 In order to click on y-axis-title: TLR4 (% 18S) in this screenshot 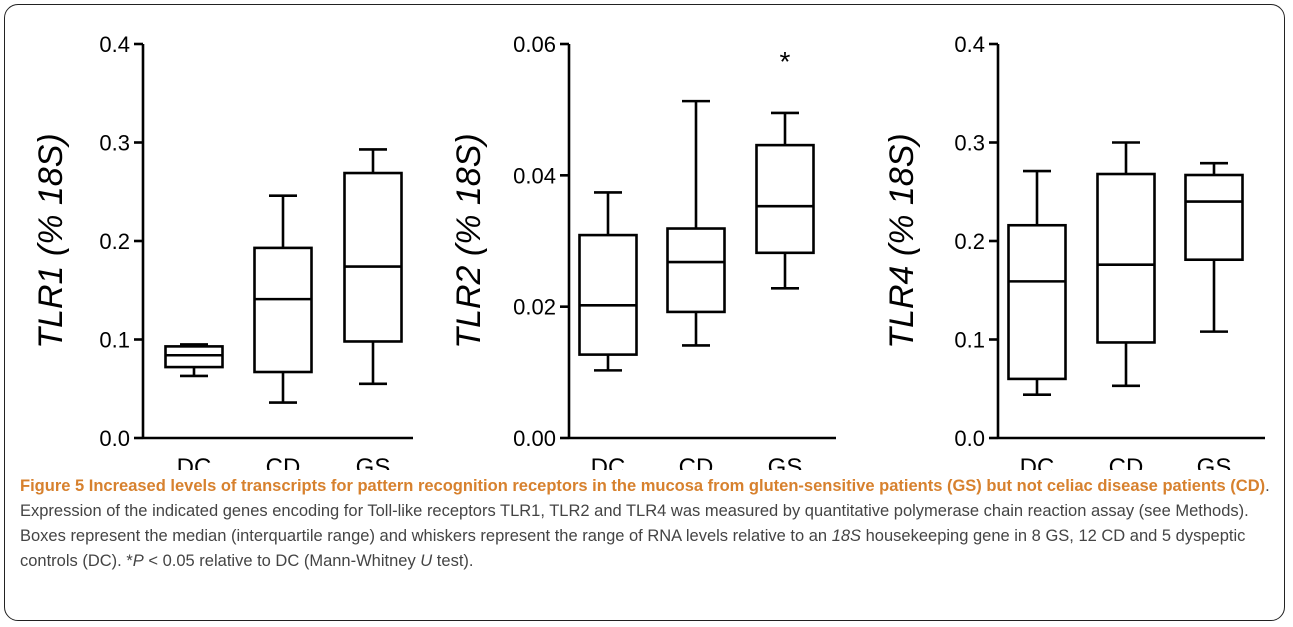, I will do `click(902, 240)`.